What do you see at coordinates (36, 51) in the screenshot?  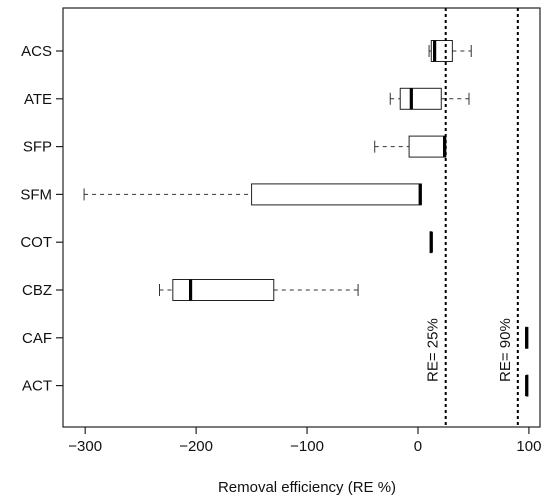 I see `category-label: ACS` at bounding box center [36, 51].